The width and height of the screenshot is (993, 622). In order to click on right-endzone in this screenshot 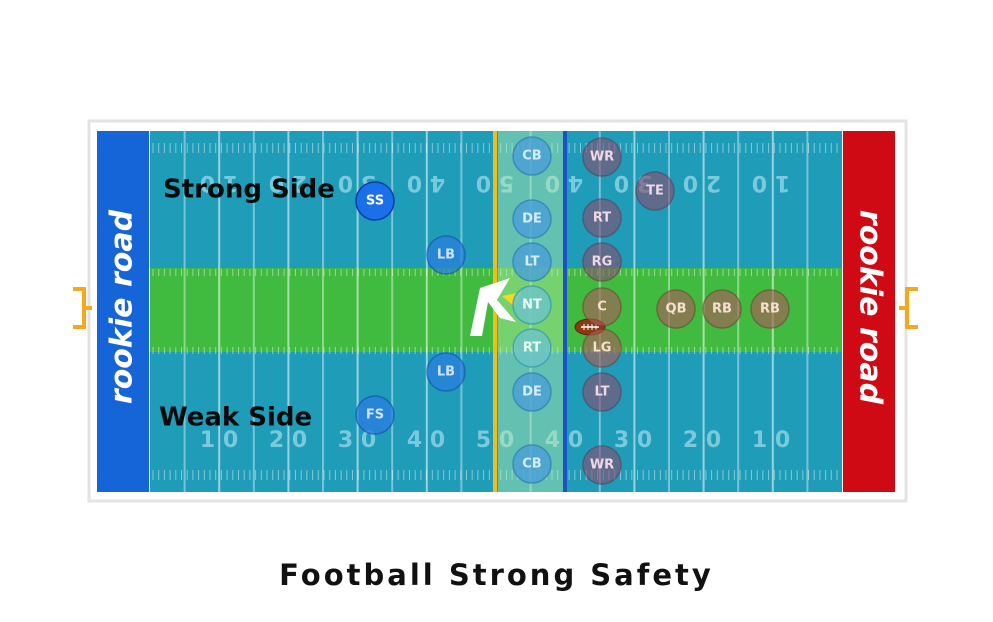, I will do `click(869, 311)`.